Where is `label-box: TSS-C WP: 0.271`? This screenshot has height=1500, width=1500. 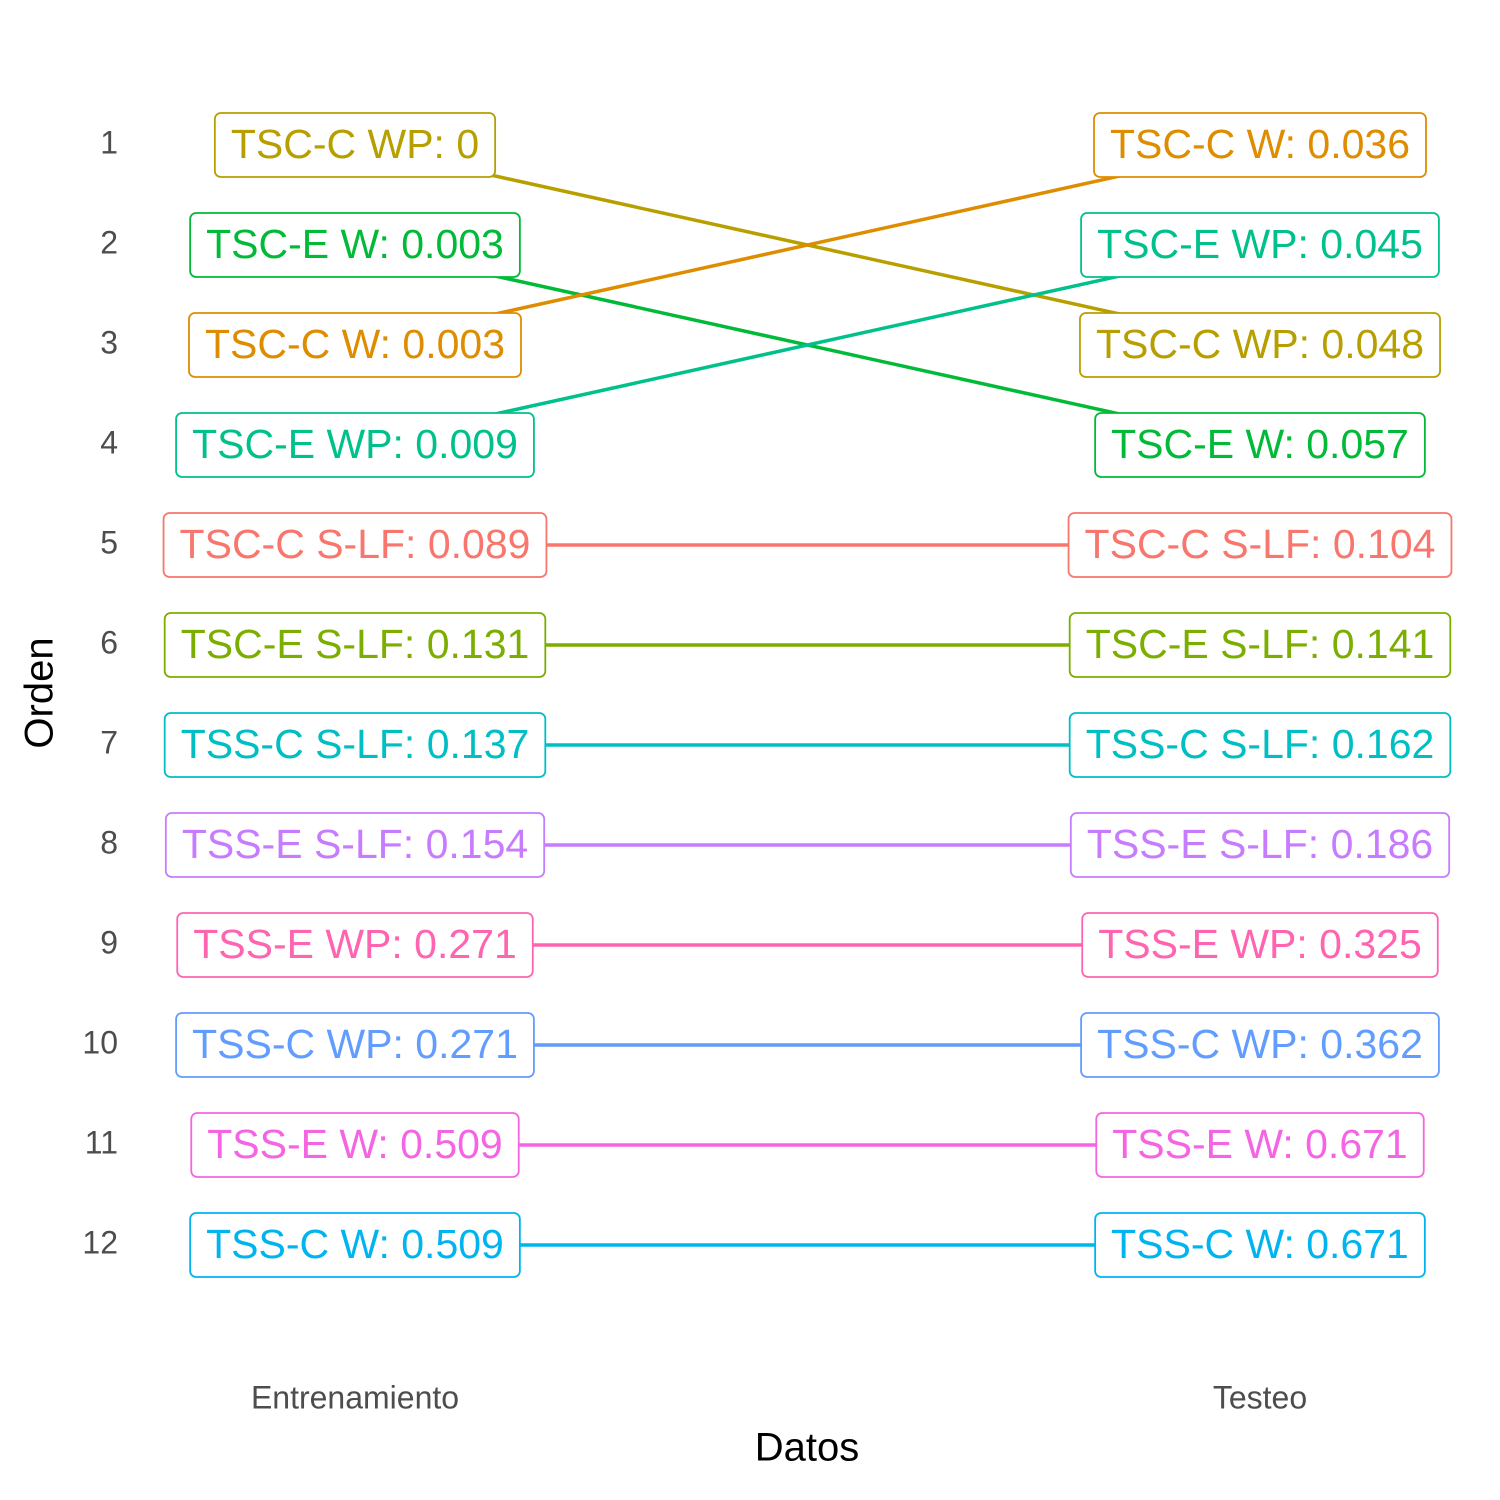 label-box: TSS-C WP: 0.271 is located at coordinates (355, 1045).